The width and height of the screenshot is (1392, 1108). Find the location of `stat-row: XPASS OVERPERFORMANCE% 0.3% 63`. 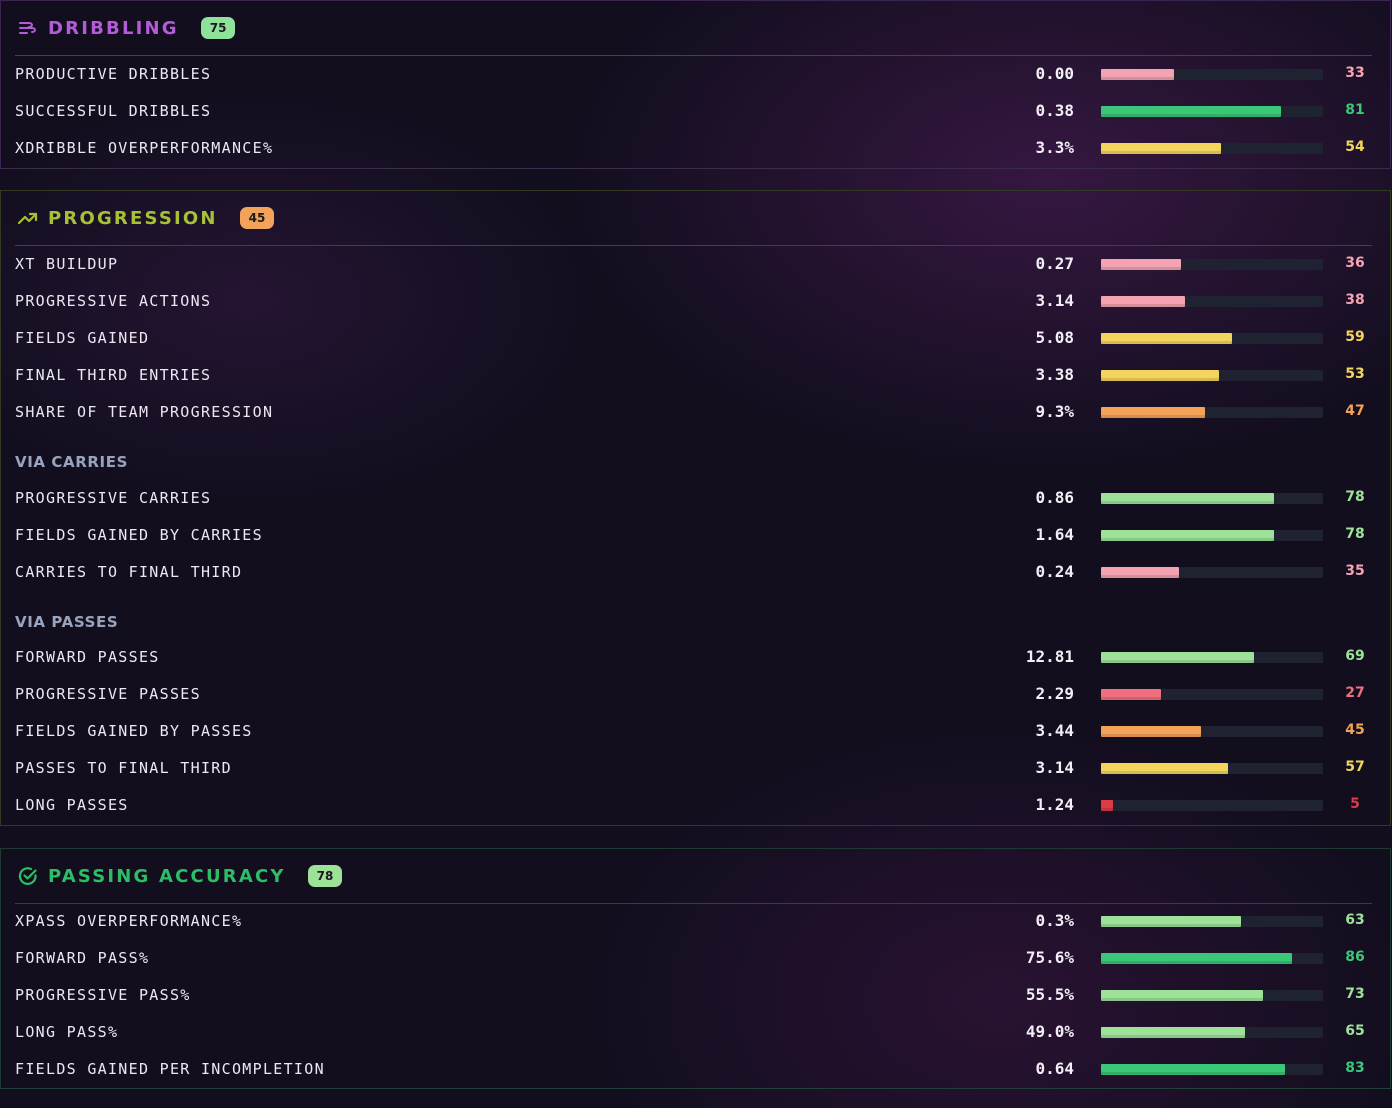

stat-row: XPASS OVERPERFORMANCE% 0.3% 63 is located at coordinates (696, 922).